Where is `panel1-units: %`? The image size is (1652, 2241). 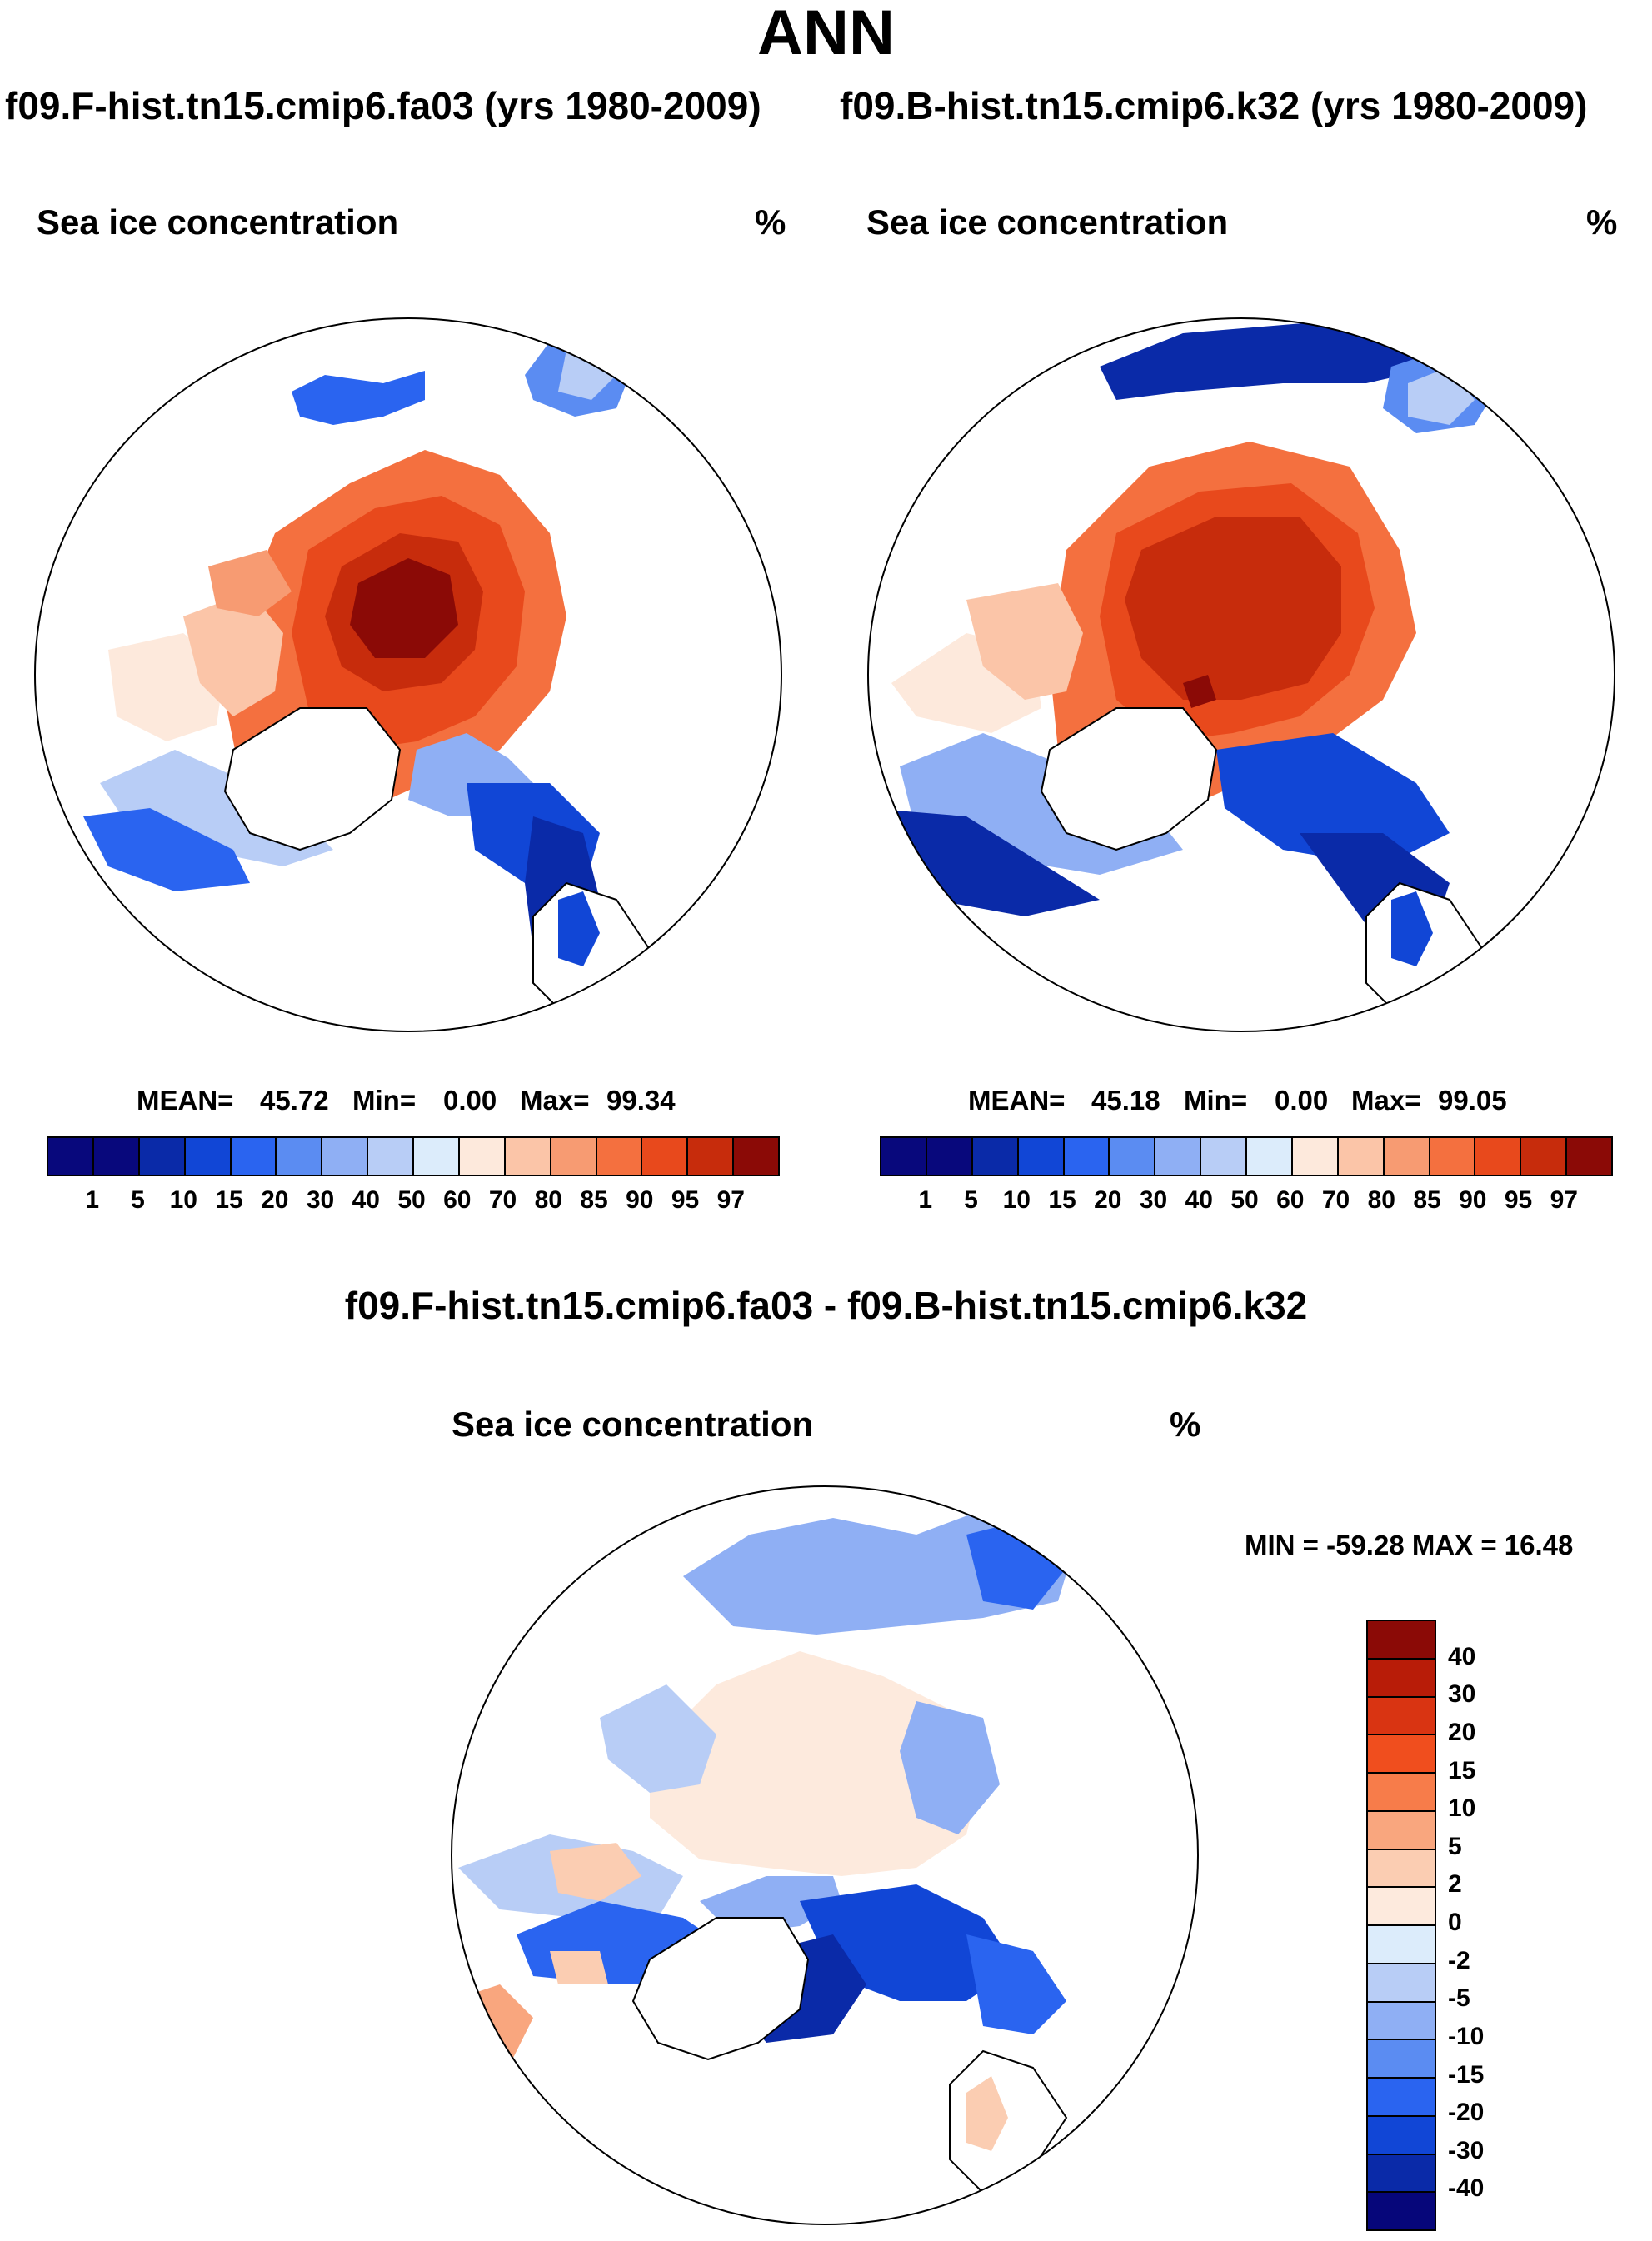 panel1-units: % is located at coordinates (770, 222).